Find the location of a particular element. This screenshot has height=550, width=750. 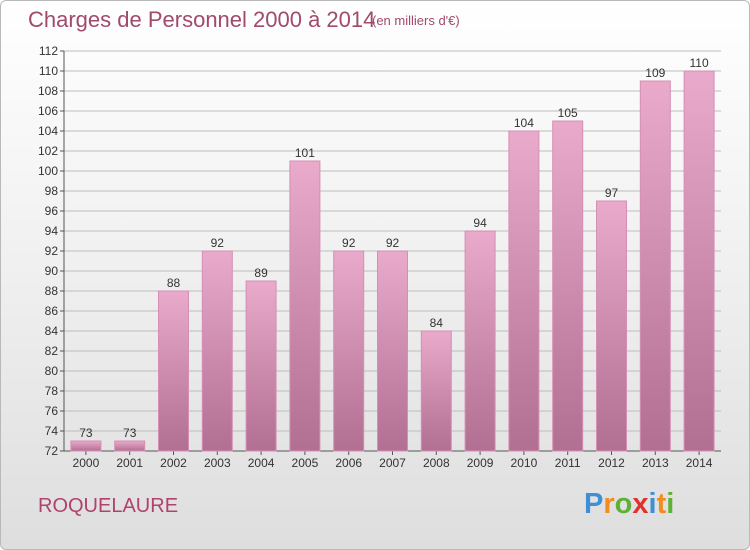

bar-2006 is located at coordinates (349, 351).